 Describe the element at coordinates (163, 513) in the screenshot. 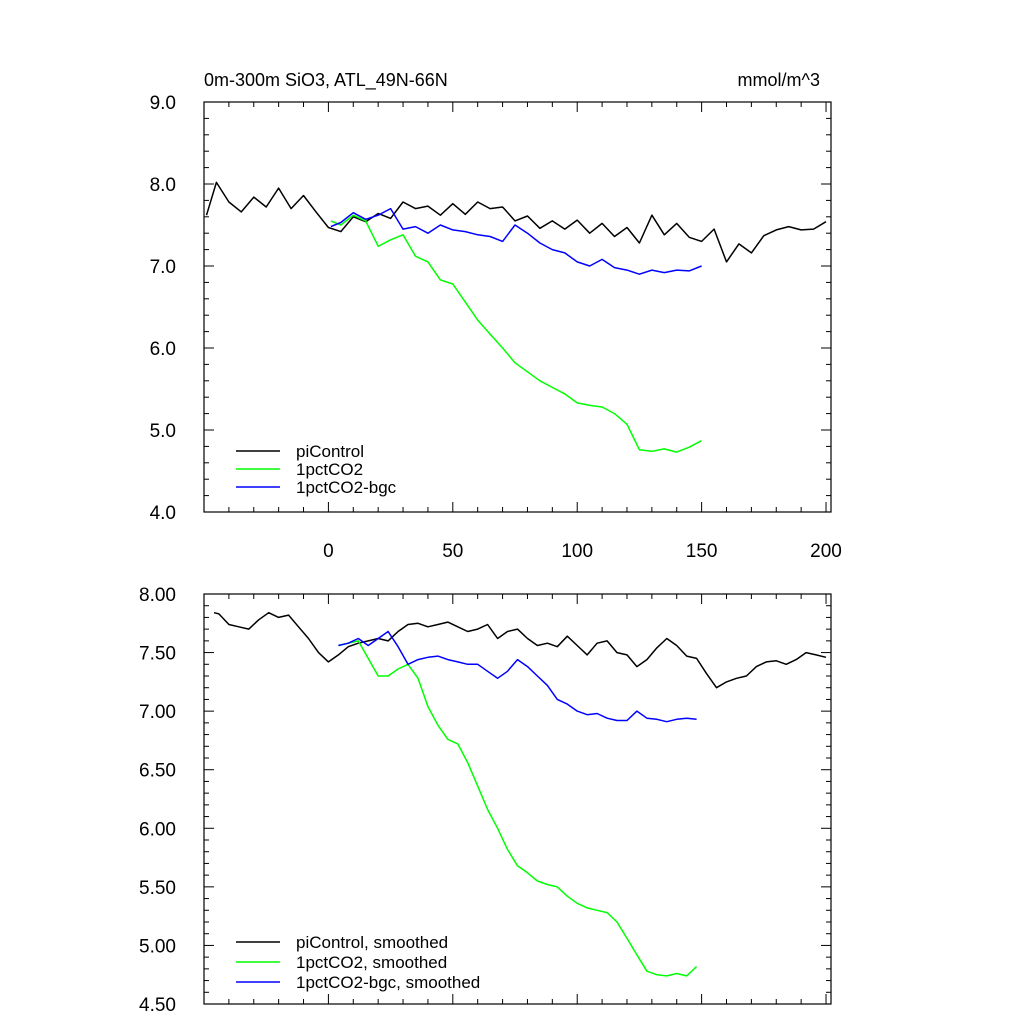

I see `y-tick-label: 4.0` at that location.